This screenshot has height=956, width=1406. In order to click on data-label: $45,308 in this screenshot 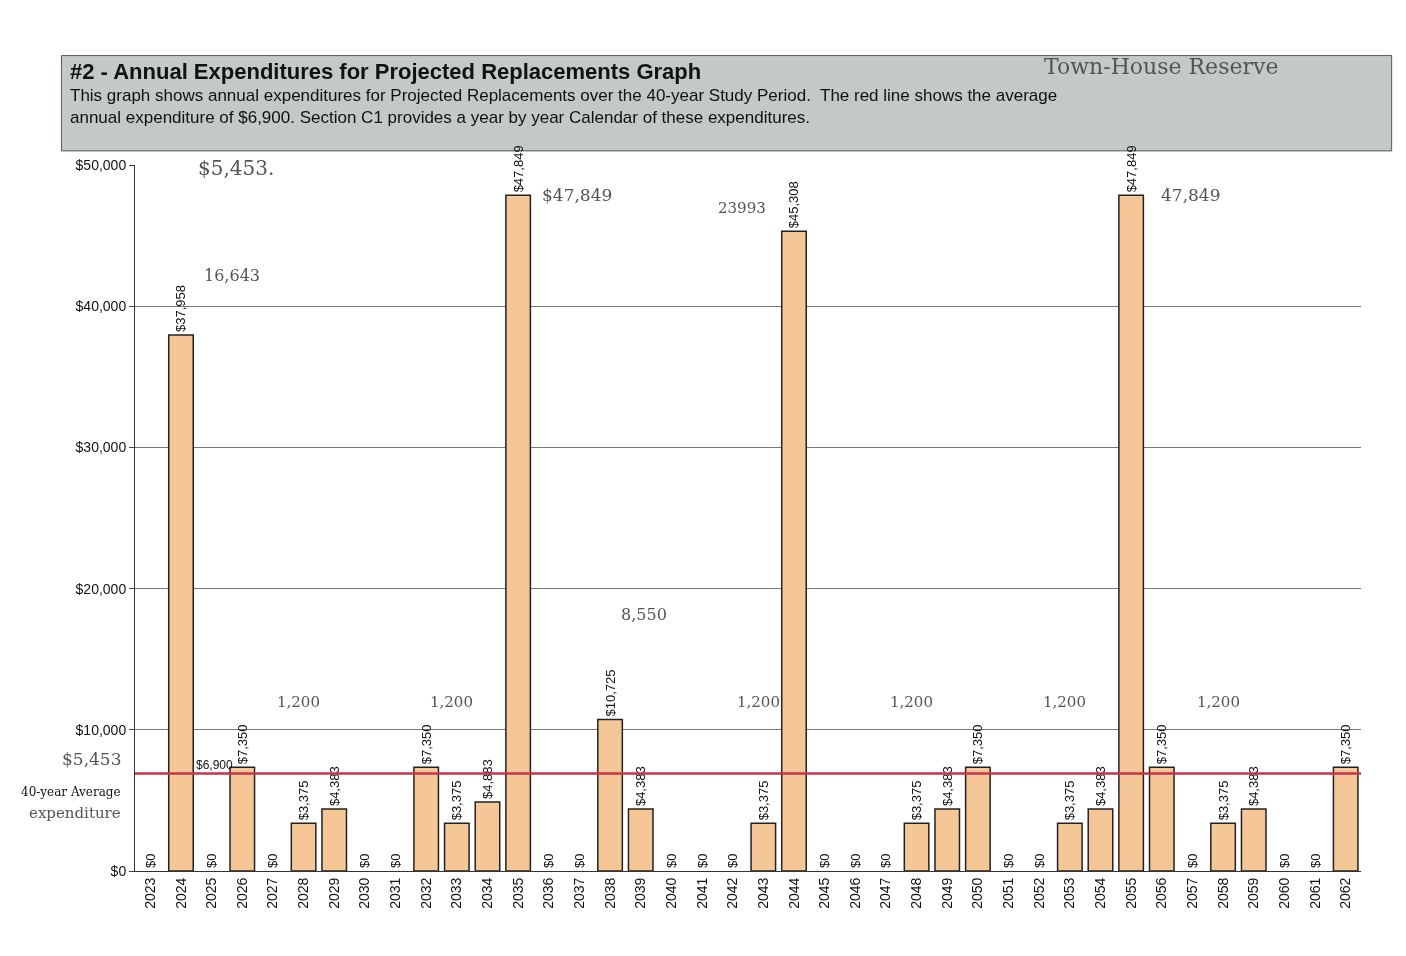, I will do `click(794, 205)`.